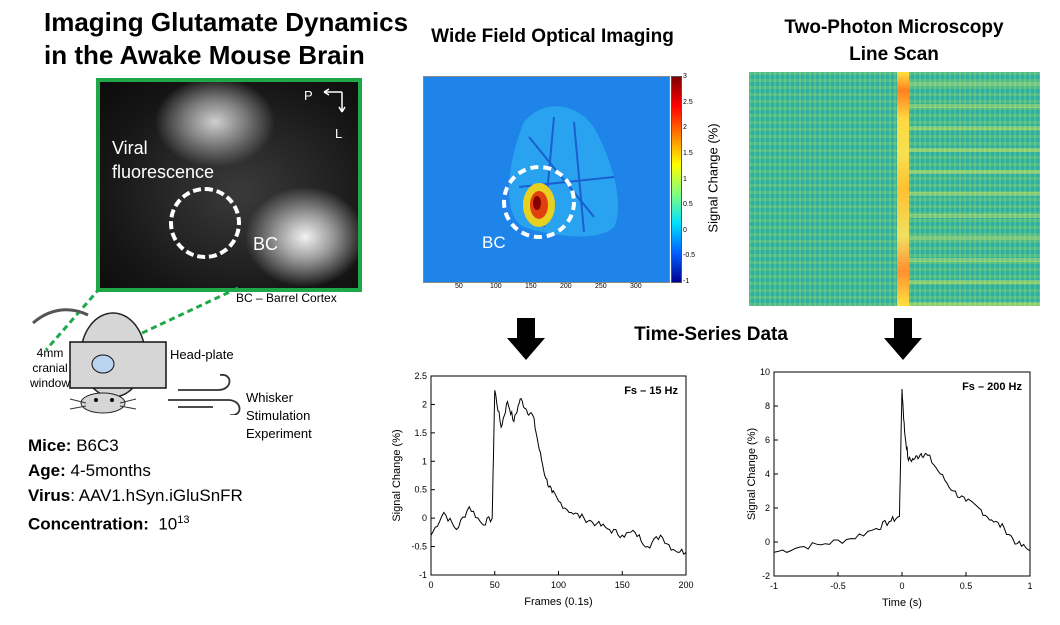  I want to click on stim-label-line-2: Stimulation, so click(278, 415).